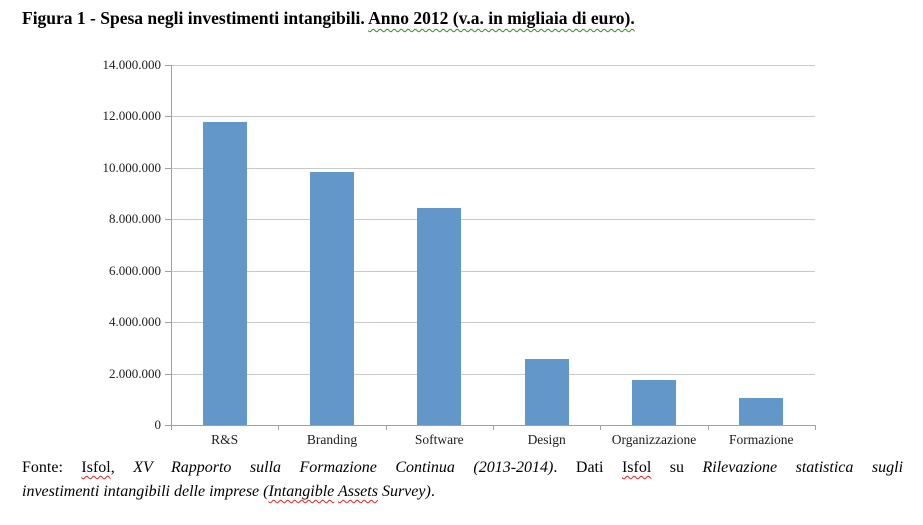 This screenshot has height=525, width=923. Describe the element at coordinates (332, 439) in the screenshot. I see `x-category-label: Branding` at that location.